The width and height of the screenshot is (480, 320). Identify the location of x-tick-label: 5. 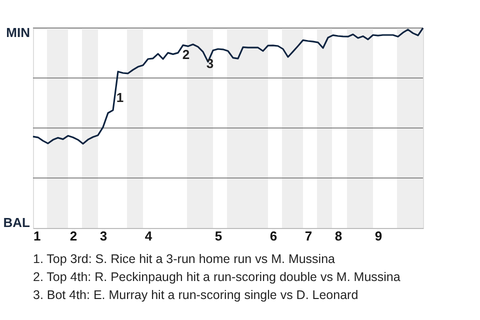
(218, 236).